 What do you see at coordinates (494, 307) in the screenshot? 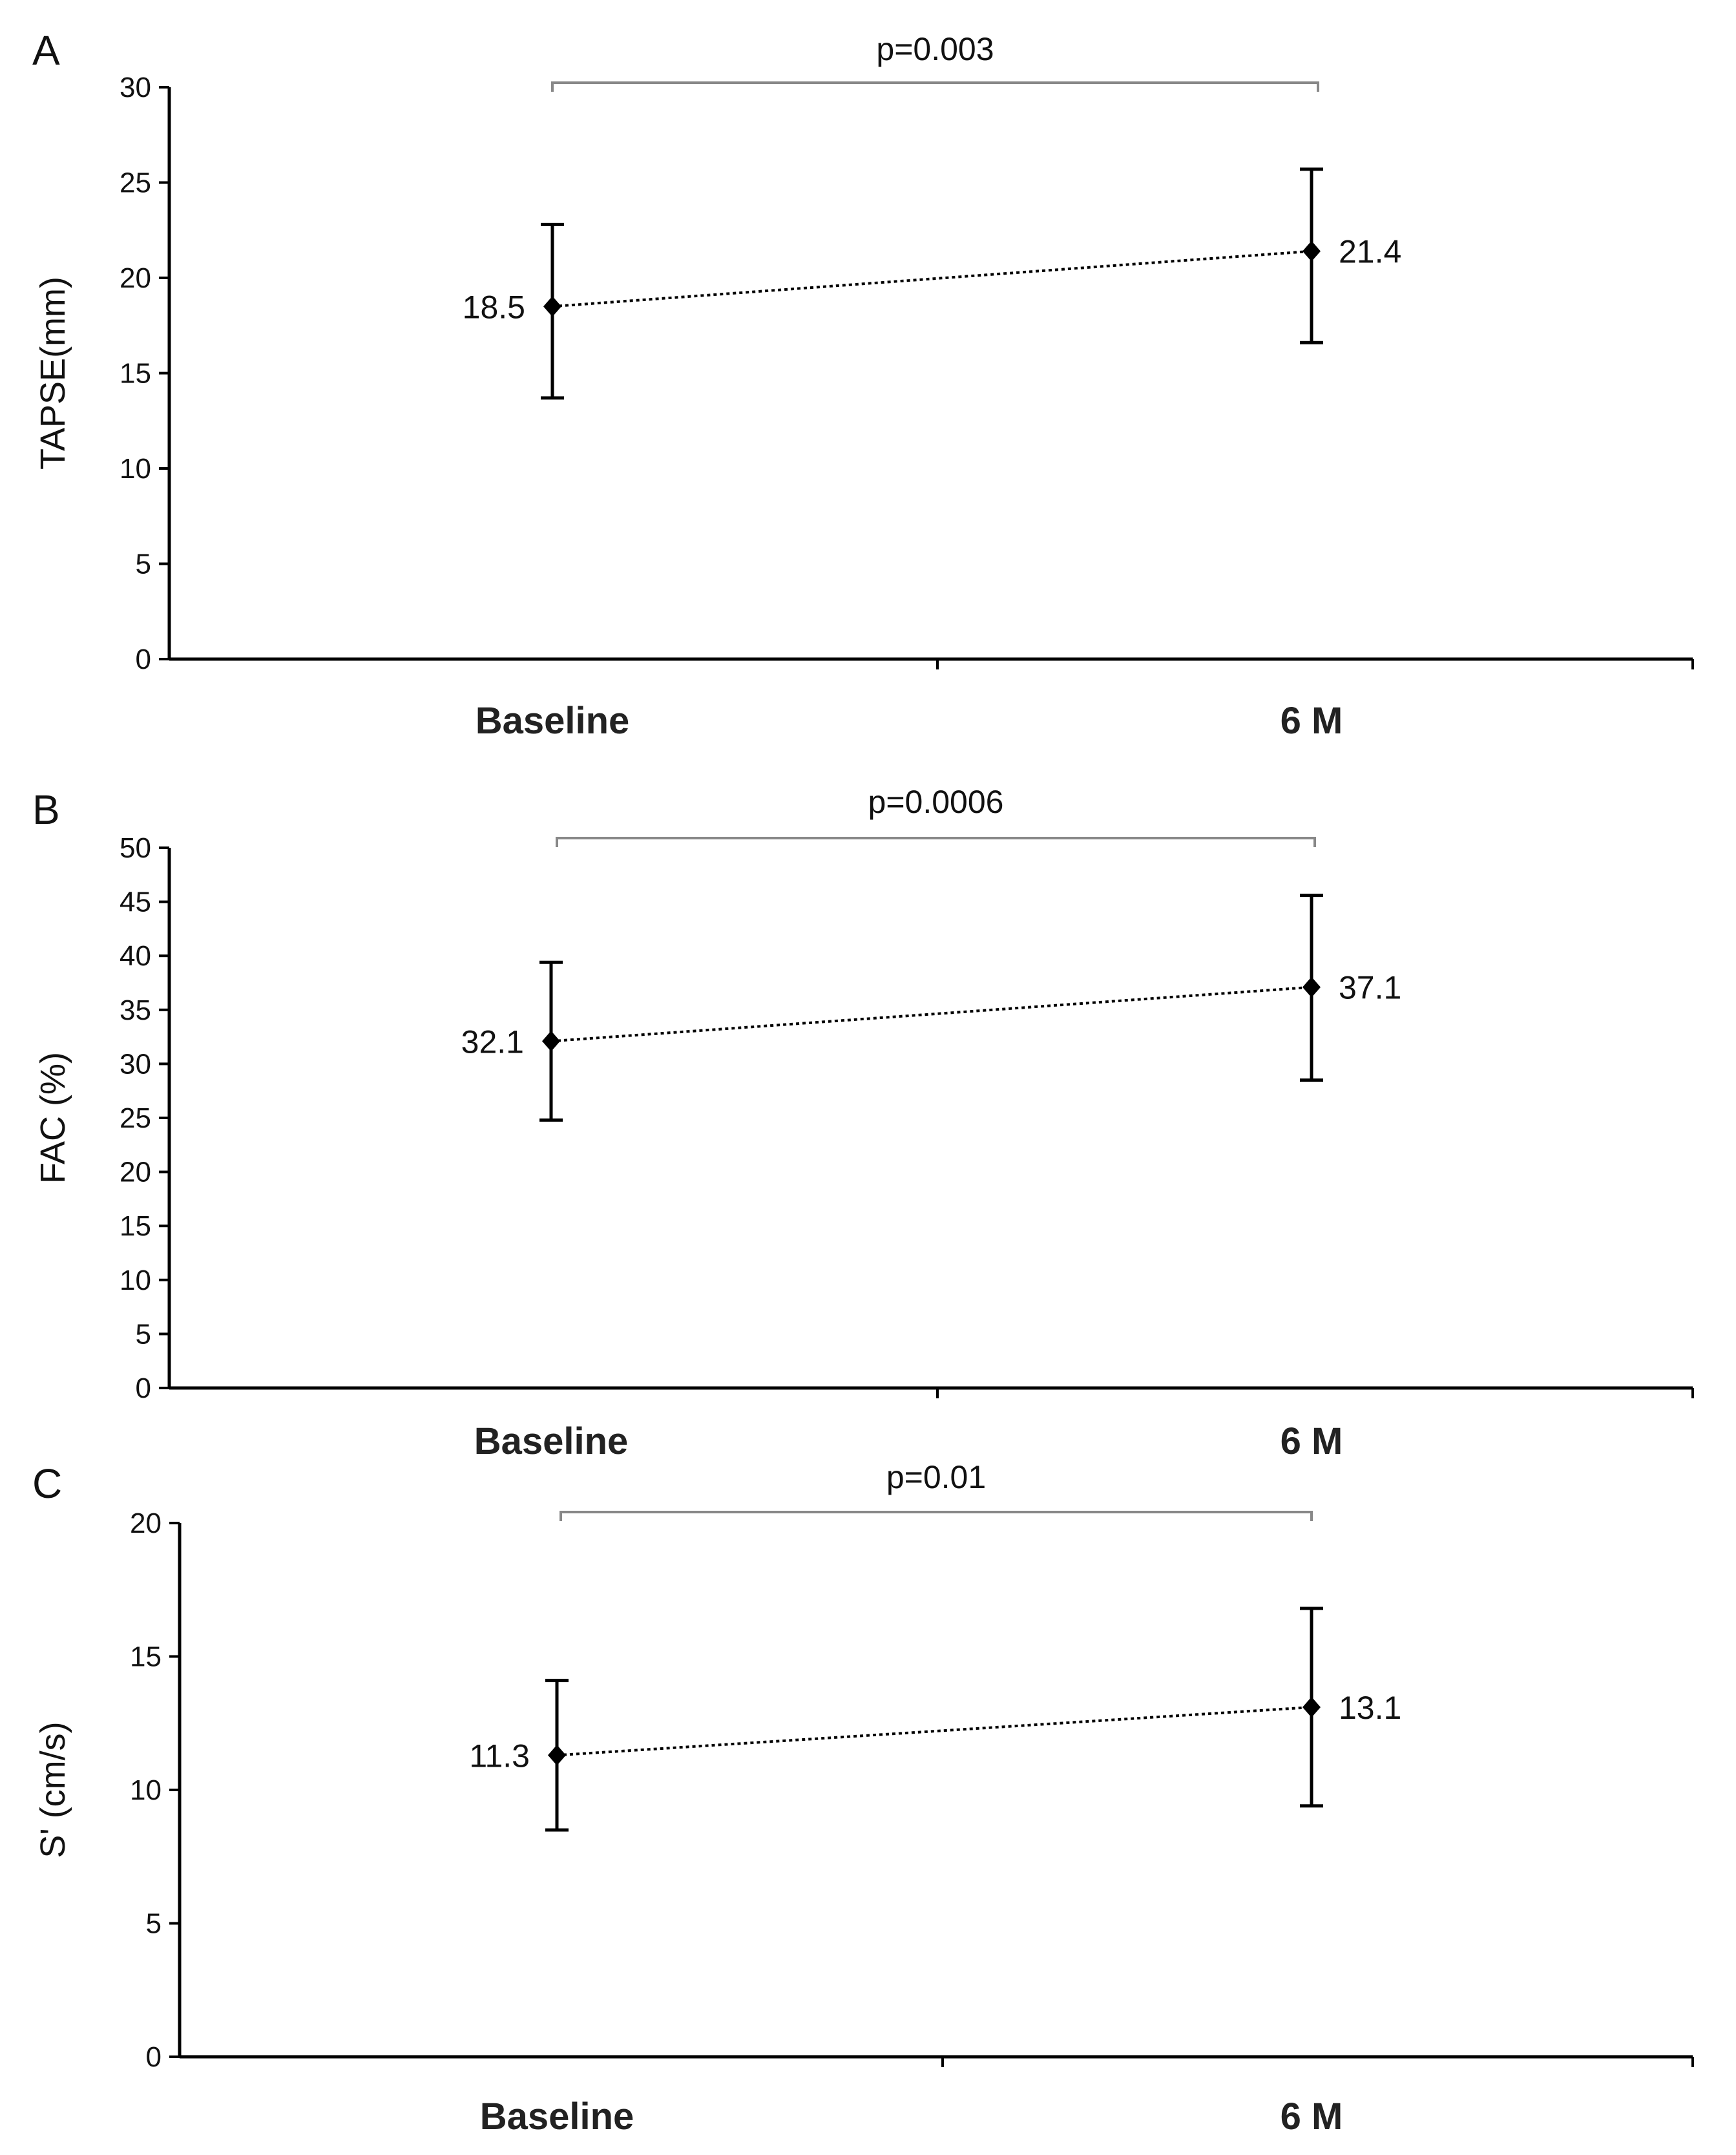
I see `data-value-label: 18.5` at bounding box center [494, 307].